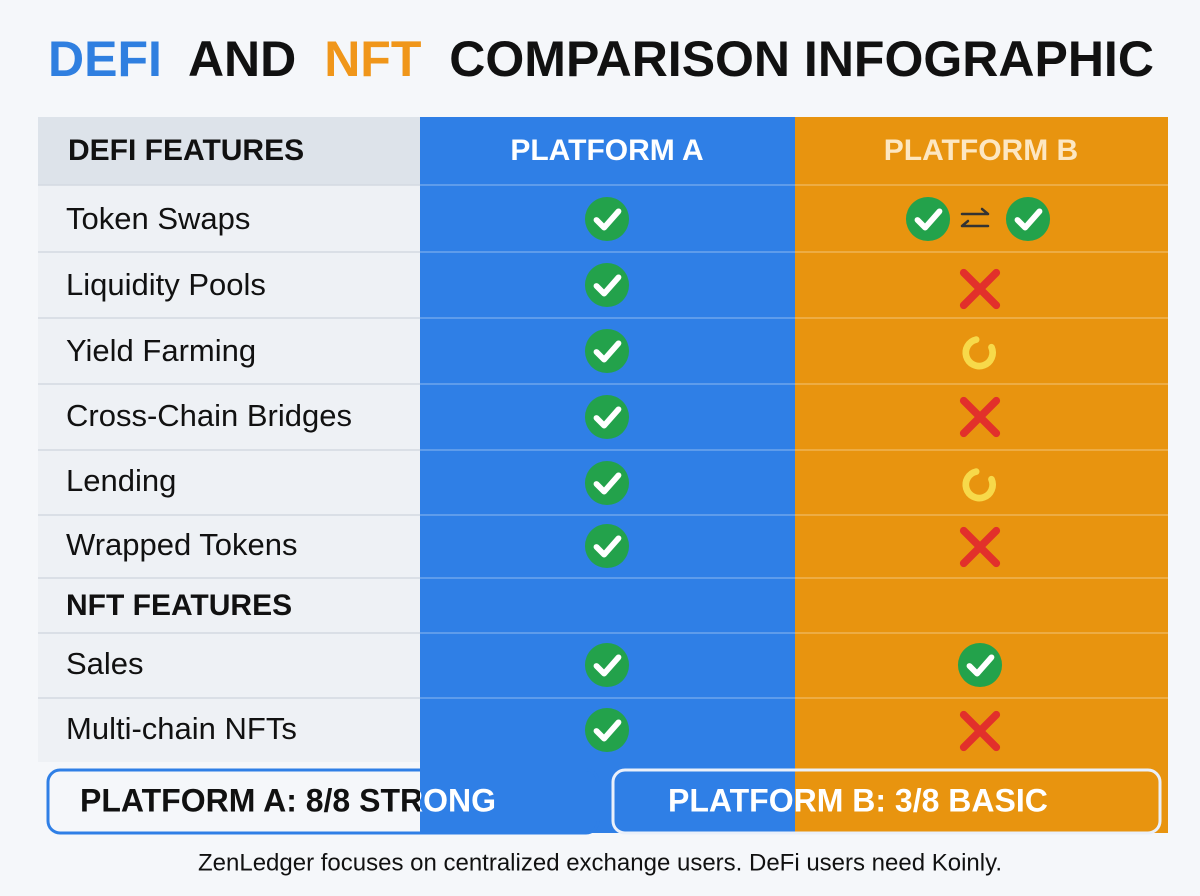 The image size is (1200, 896). I want to click on feature-name: Multi-chain NFTs, so click(181, 728).